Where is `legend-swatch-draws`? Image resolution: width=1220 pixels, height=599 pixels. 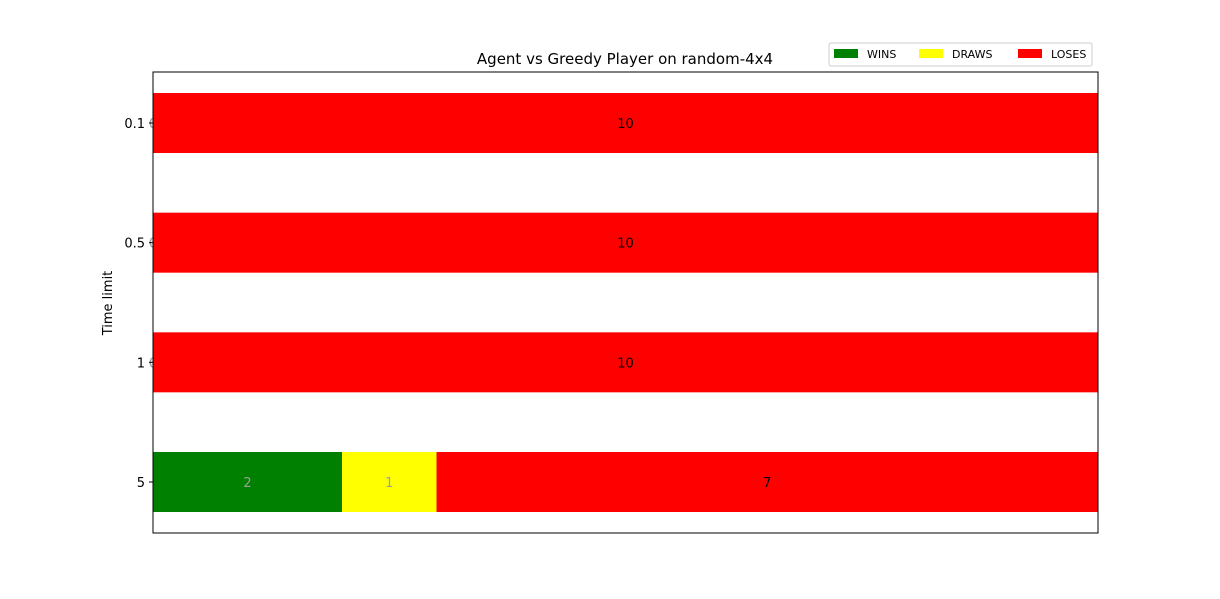
legend-swatch-draws is located at coordinates (931, 53).